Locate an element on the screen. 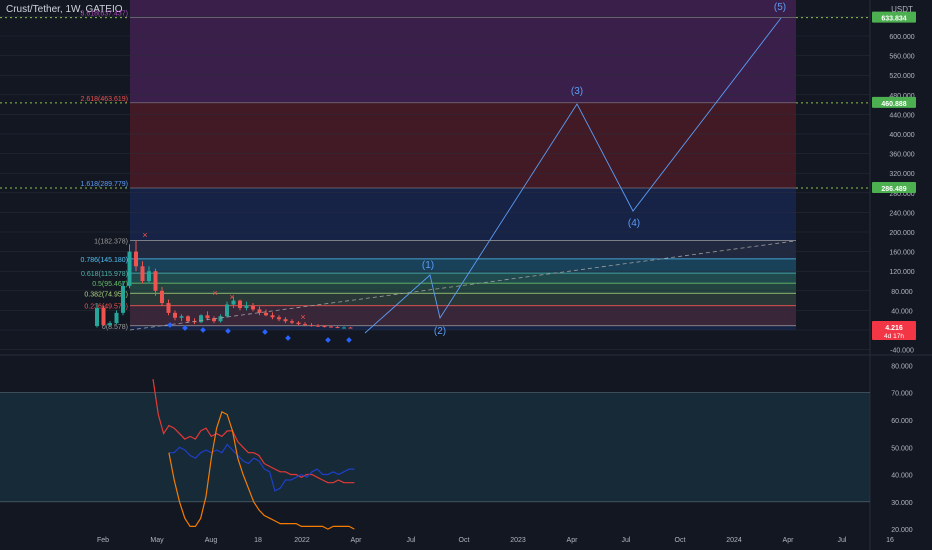 The height and width of the screenshot is (550, 932). osc-tick: 30.000 is located at coordinates (902, 503).